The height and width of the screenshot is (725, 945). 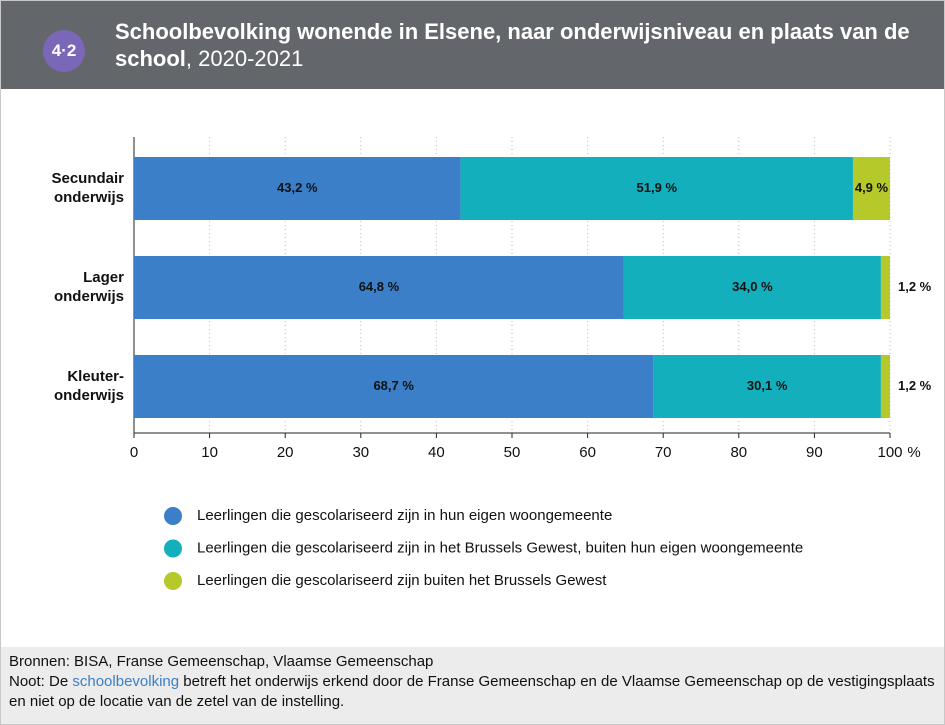 I want to click on x-tick-label: 90, so click(x=814, y=452).